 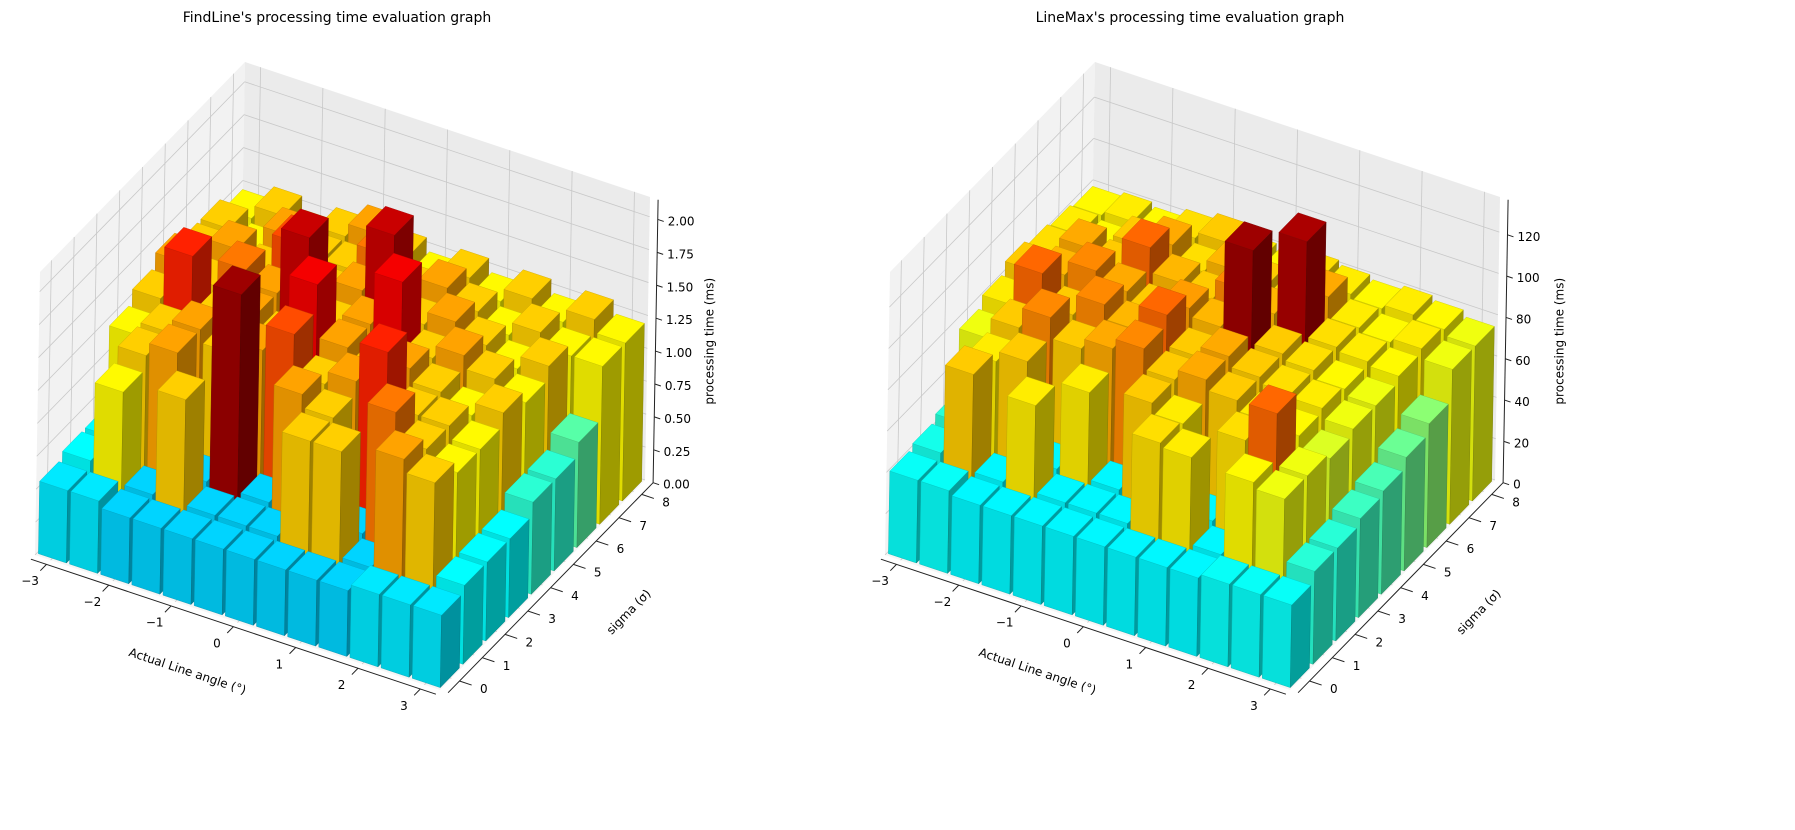 I want to click on z-axis-line, so click(x=655, y=341).